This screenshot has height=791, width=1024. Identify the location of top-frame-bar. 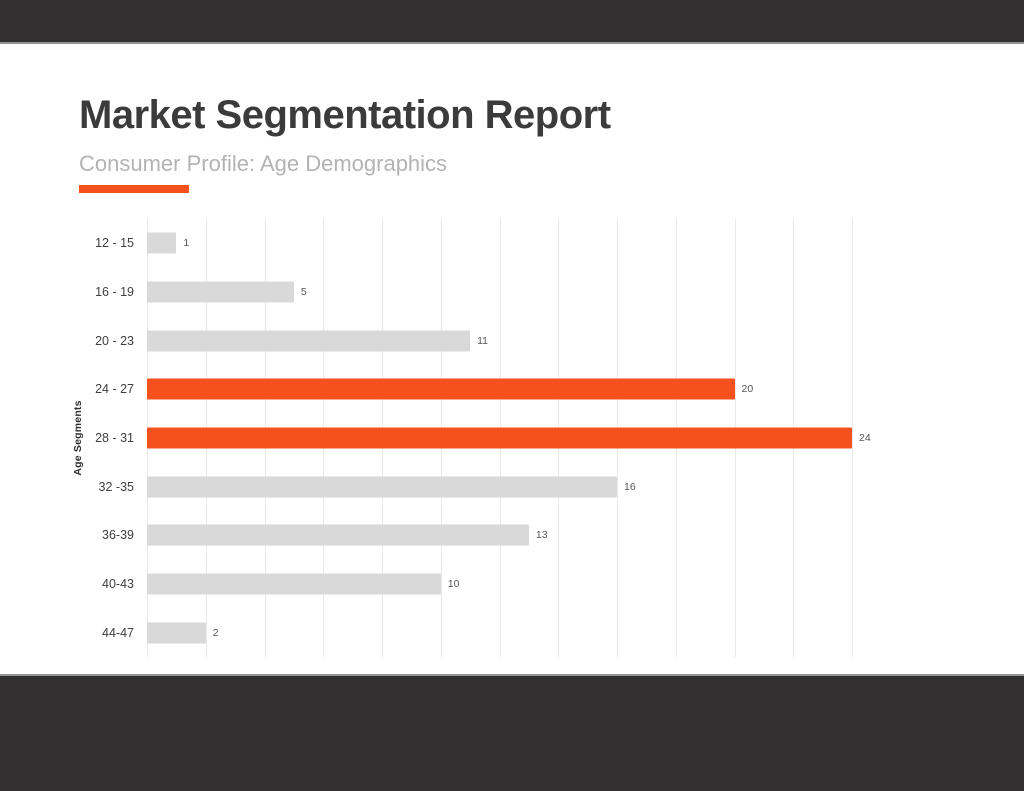
(512, 22).